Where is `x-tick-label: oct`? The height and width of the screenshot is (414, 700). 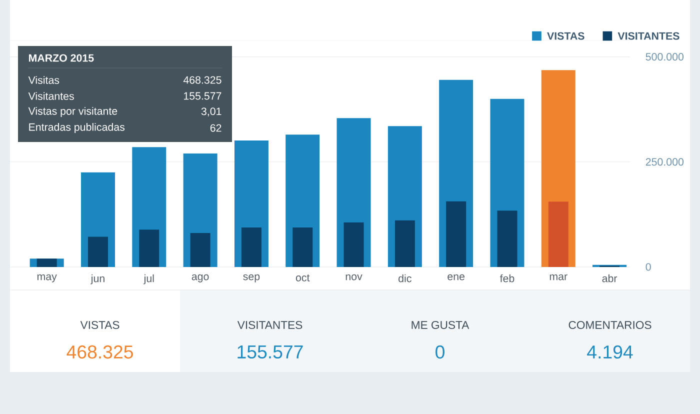 x-tick-label: oct is located at coordinates (303, 278).